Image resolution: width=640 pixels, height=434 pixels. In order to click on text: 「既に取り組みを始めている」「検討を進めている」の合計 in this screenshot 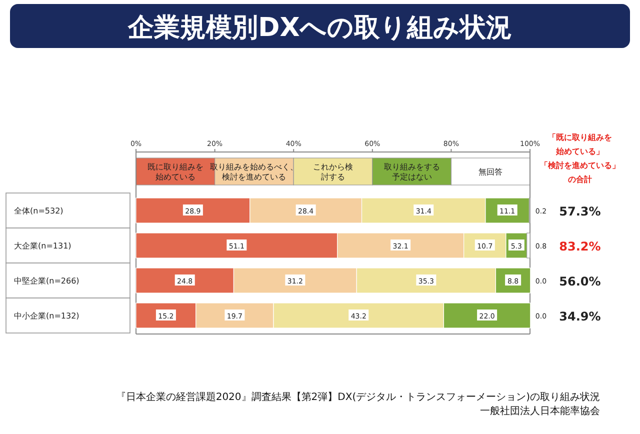, I will do `click(580, 158)`.